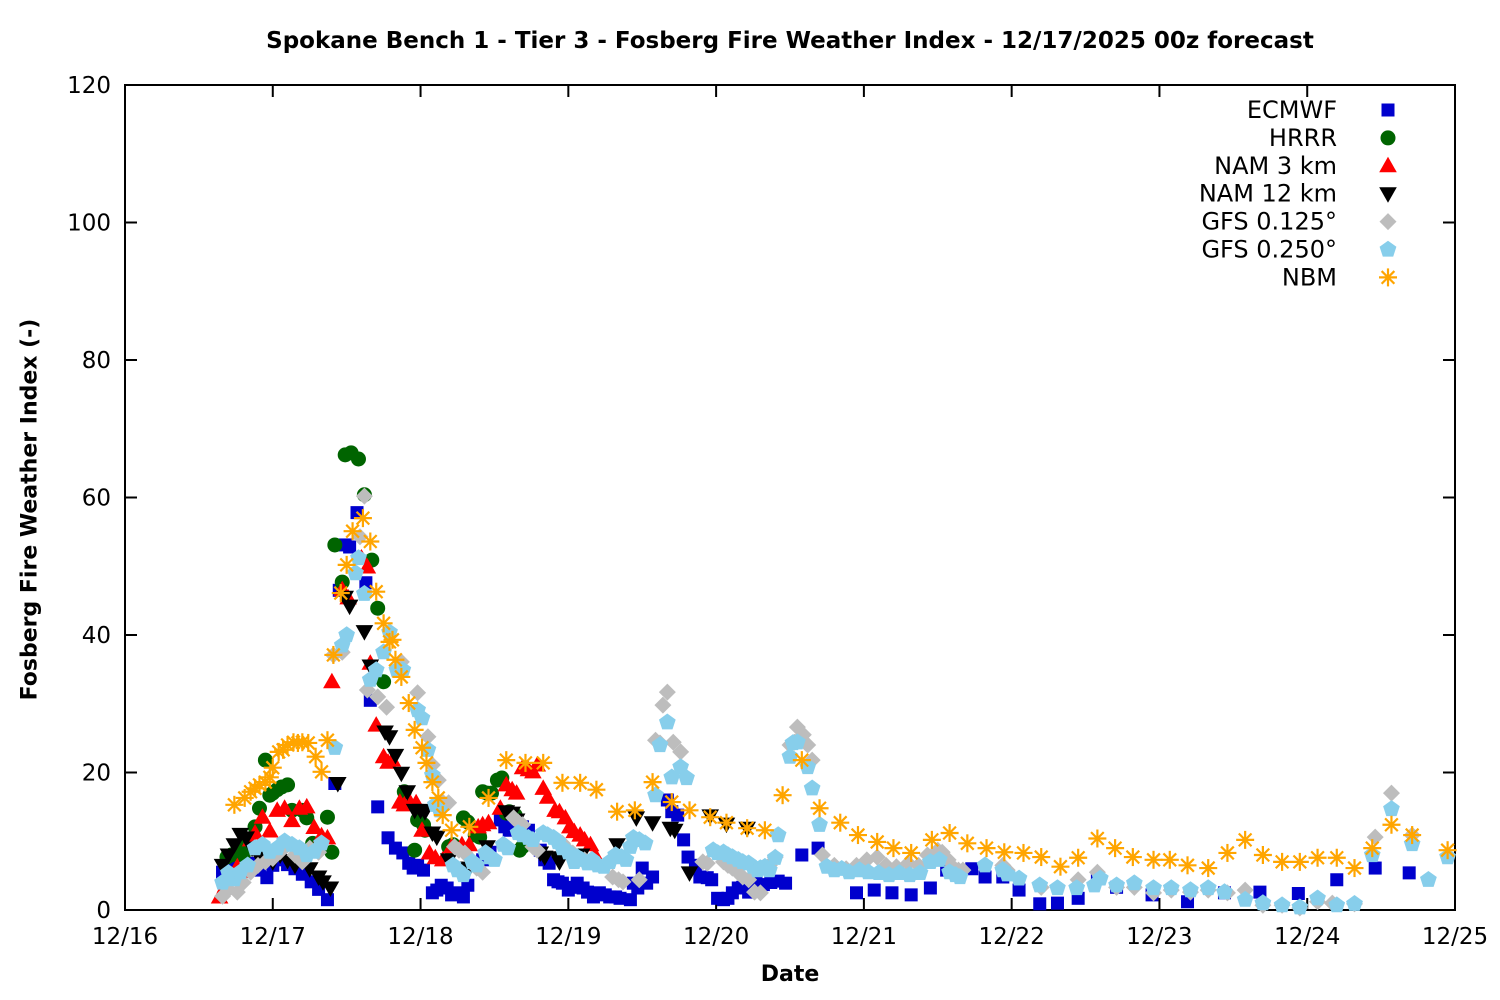  What do you see at coordinates (864, 937) in the screenshot?
I see `x-tick-label: 12/21` at bounding box center [864, 937].